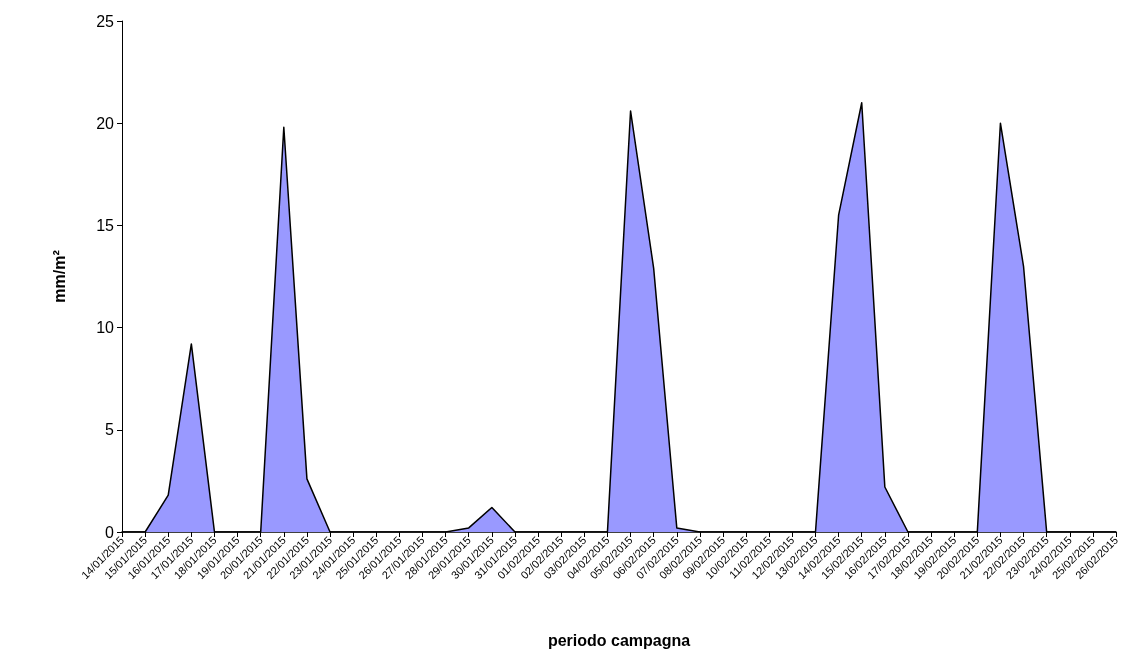  Describe the element at coordinates (59, 276) in the screenshot. I see `y-axis-title: mm/m²` at that location.